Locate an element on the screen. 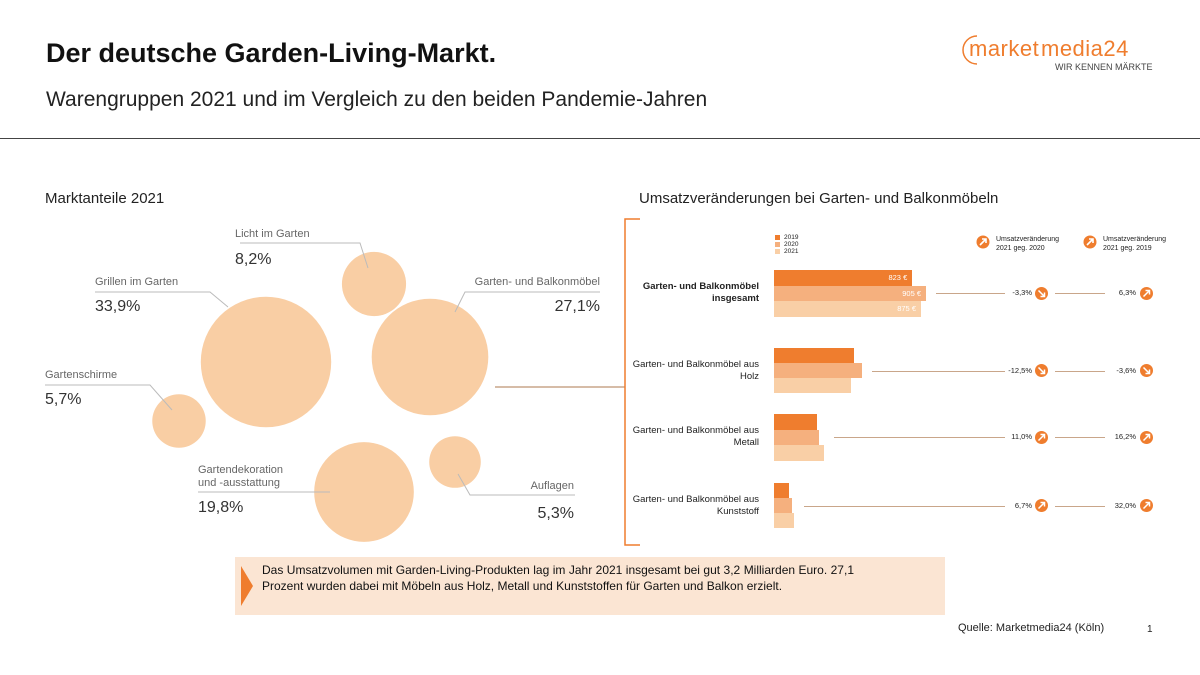 This screenshot has height=675, width=1200. label-deko: Gartendekoration und -ausstattung is located at coordinates (240, 476).